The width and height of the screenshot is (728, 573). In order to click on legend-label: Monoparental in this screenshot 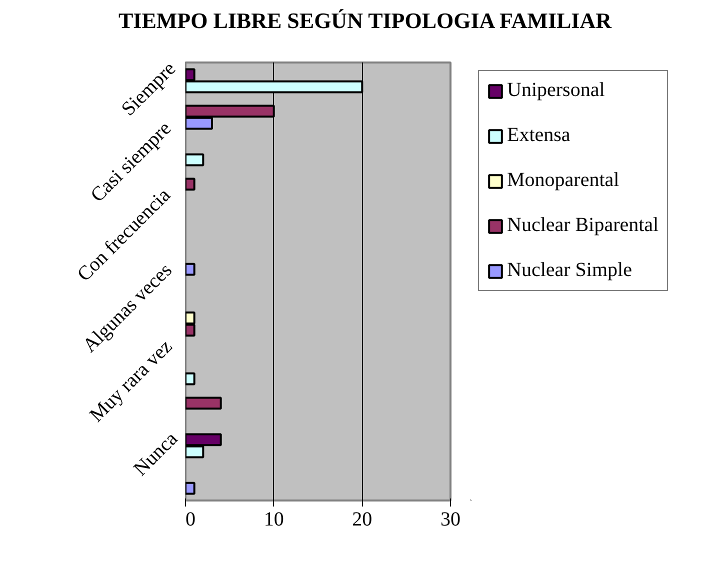, I will do `click(563, 180)`.